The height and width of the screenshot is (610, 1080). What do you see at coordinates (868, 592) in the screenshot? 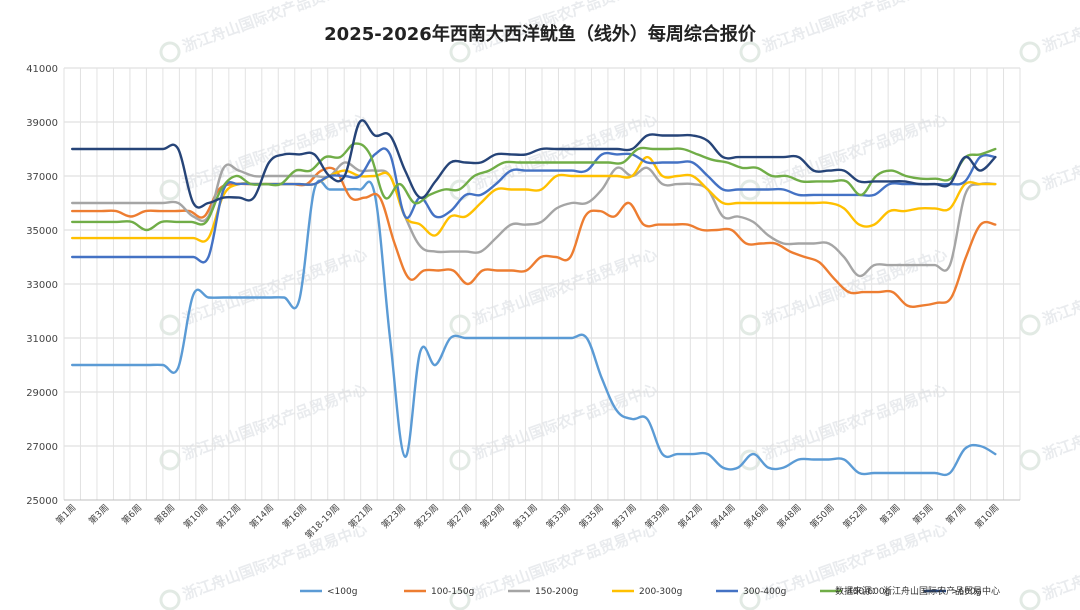
I see `legend-label: 400-600g` at bounding box center [868, 592].